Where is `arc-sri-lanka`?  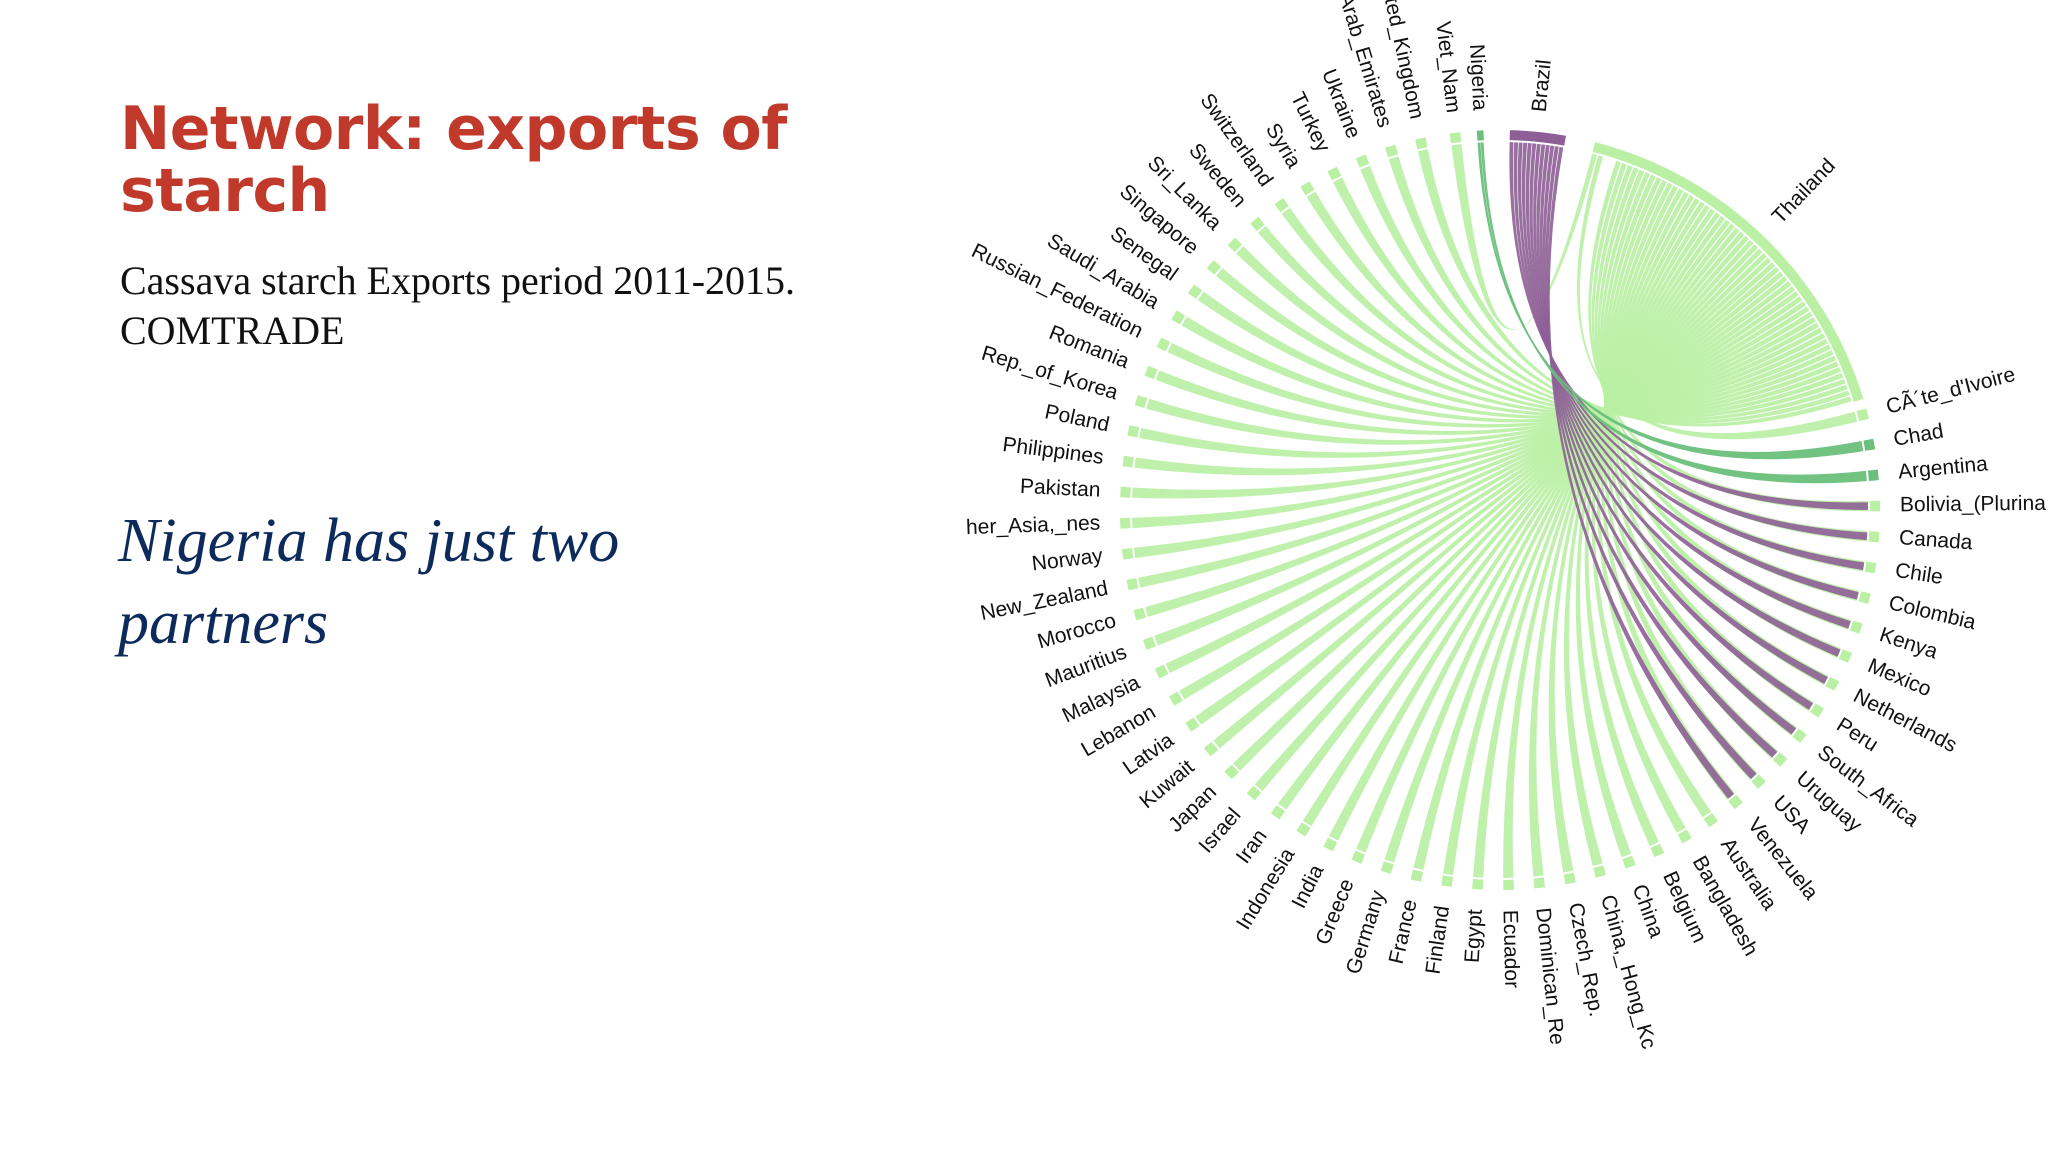 arc-sri-lanka is located at coordinates (1235, 245).